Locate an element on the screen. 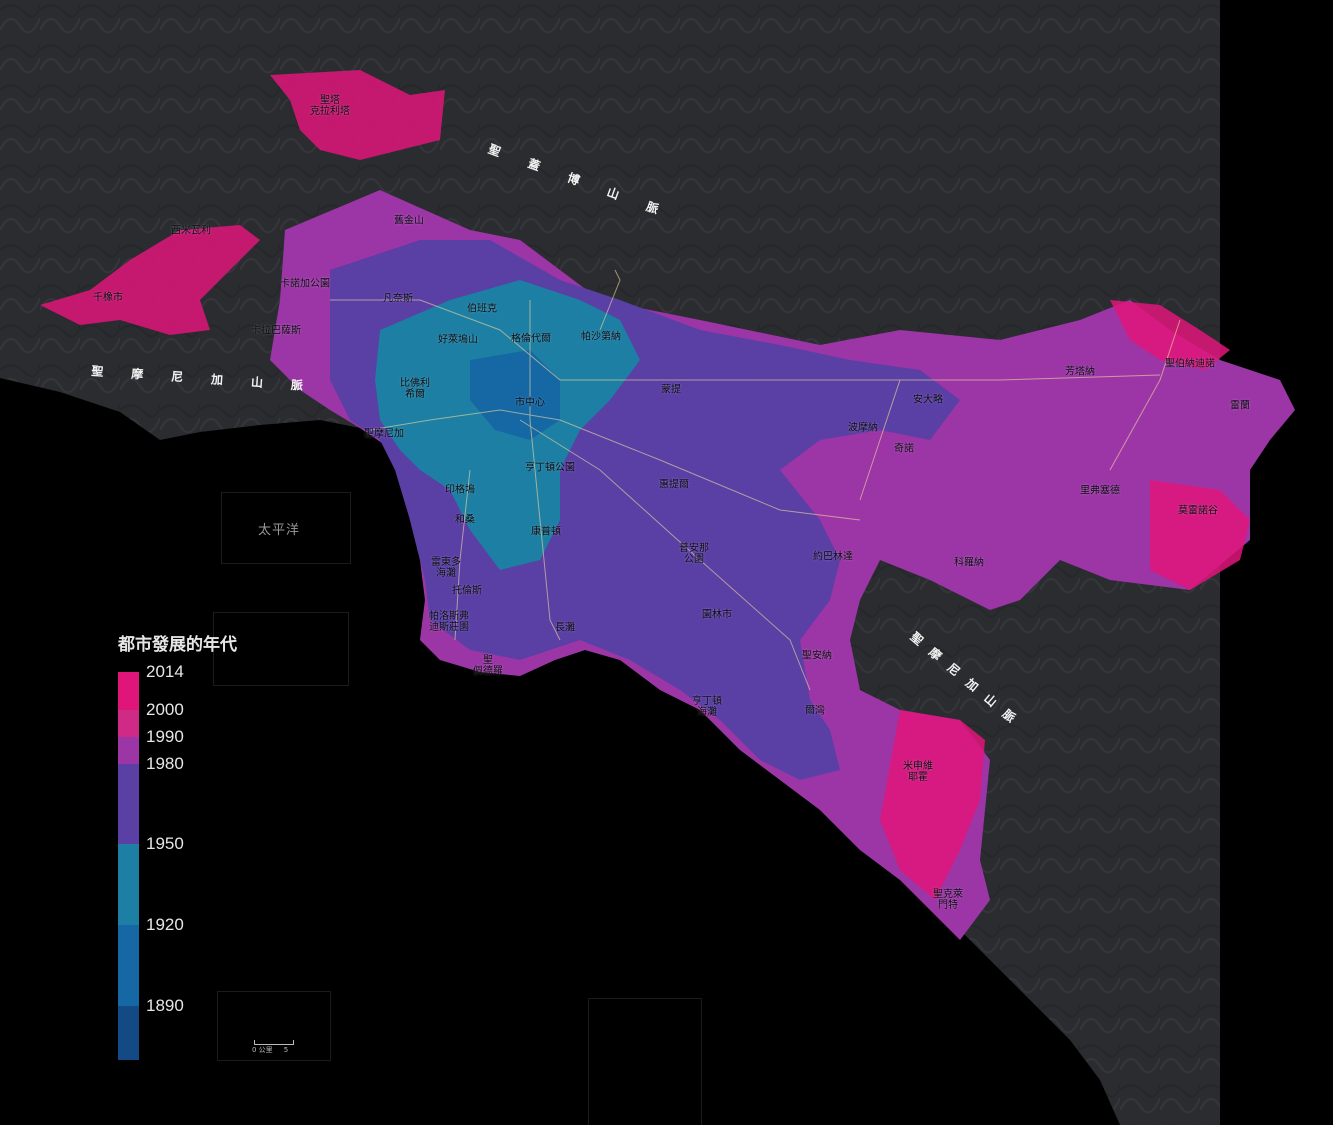 This screenshot has height=1125, width=1333. place-label: 普安那 公園 is located at coordinates (694, 554).